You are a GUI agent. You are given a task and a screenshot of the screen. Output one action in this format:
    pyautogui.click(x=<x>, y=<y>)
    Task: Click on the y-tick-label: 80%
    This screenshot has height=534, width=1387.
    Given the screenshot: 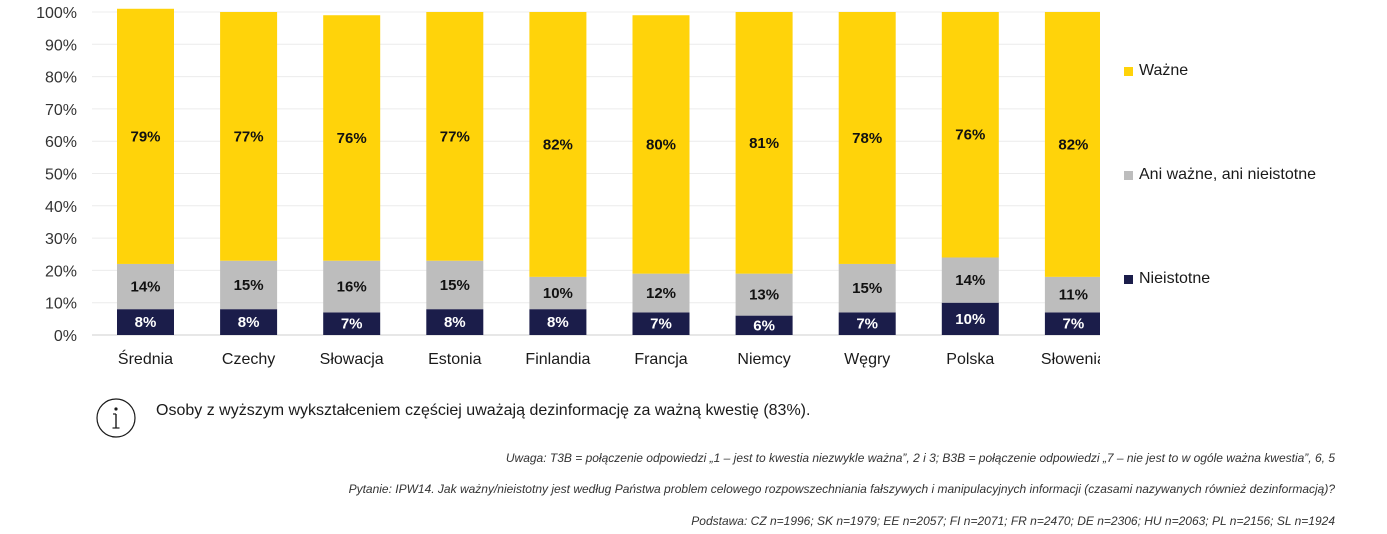 What is the action you would take?
    pyautogui.click(x=61, y=78)
    